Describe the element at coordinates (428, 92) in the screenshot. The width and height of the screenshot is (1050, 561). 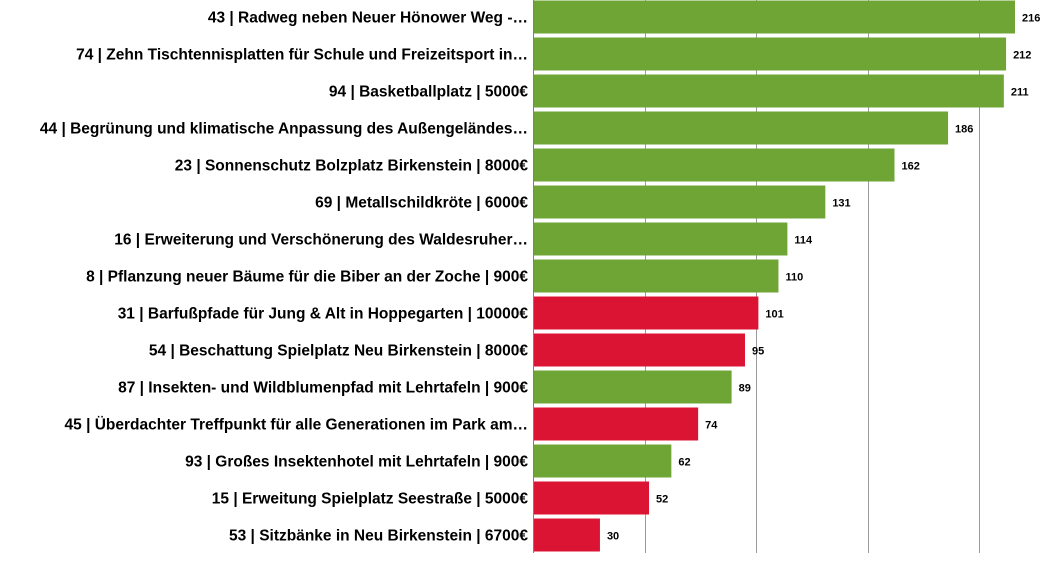
I see `category-label: 94 | Basketballplatz | 5000€` at that location.